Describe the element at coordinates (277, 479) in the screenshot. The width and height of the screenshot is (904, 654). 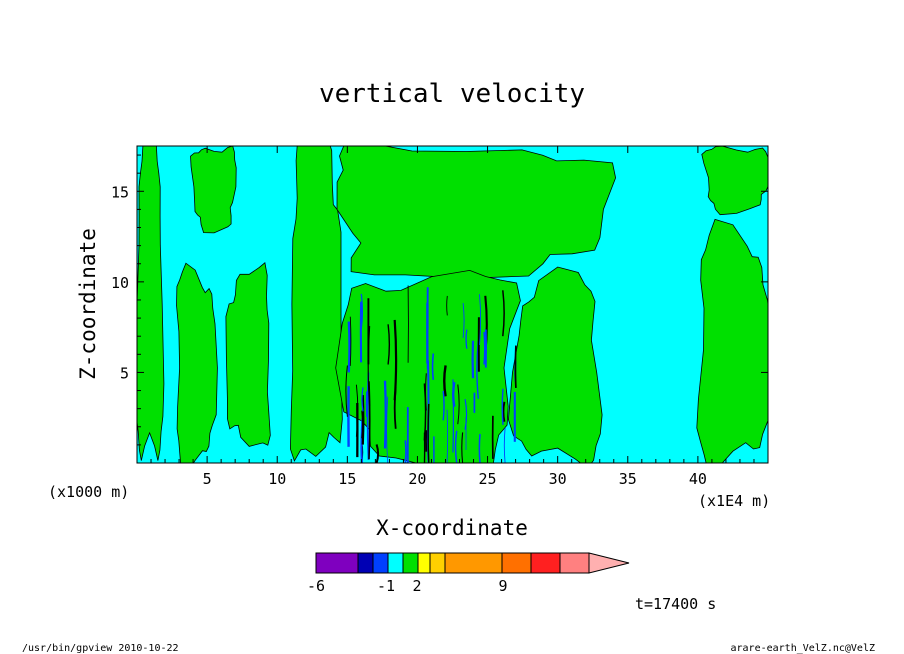
I see `x-tick-label: 10` at that location.